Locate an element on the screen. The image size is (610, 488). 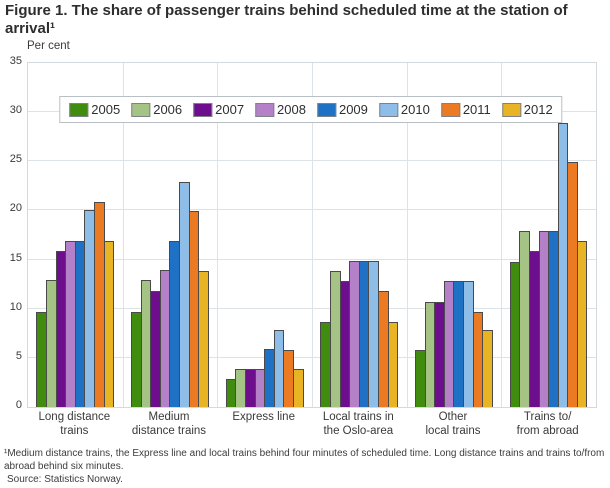
y-axis-tick-label: 15 is located at coordinates (15, 257).